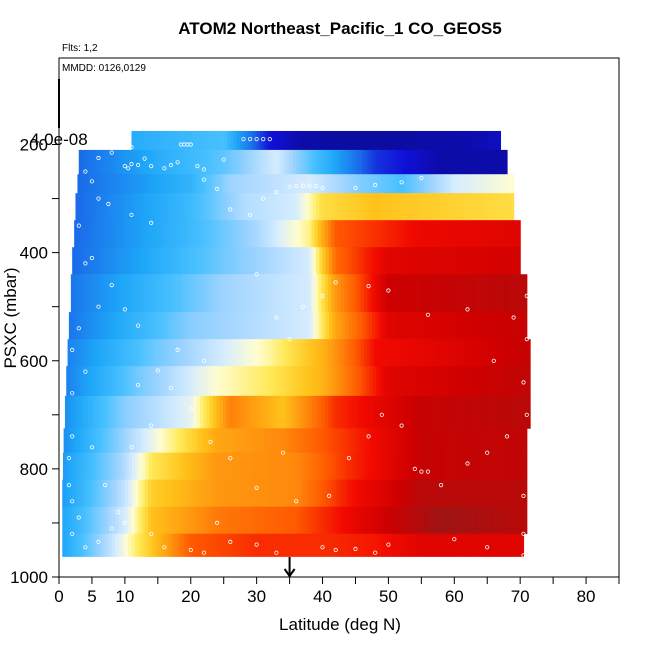 The width and height of the screenshot is (650, 650). I want to click on heatmap-row, so click(293, 162).